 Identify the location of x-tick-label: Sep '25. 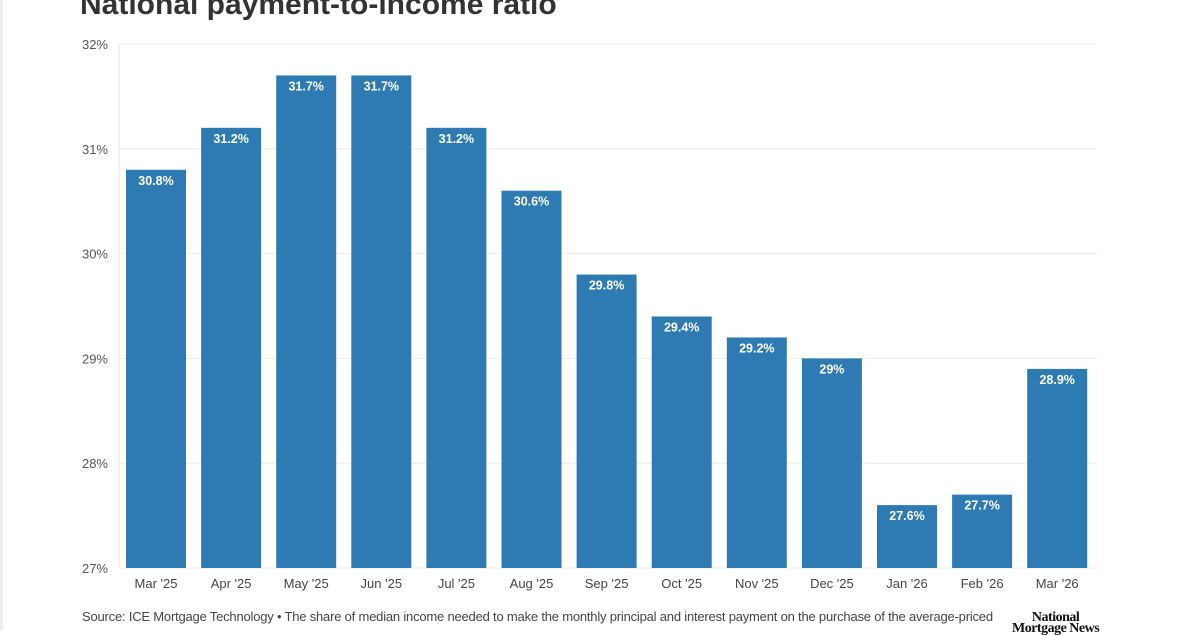
(607, 583).